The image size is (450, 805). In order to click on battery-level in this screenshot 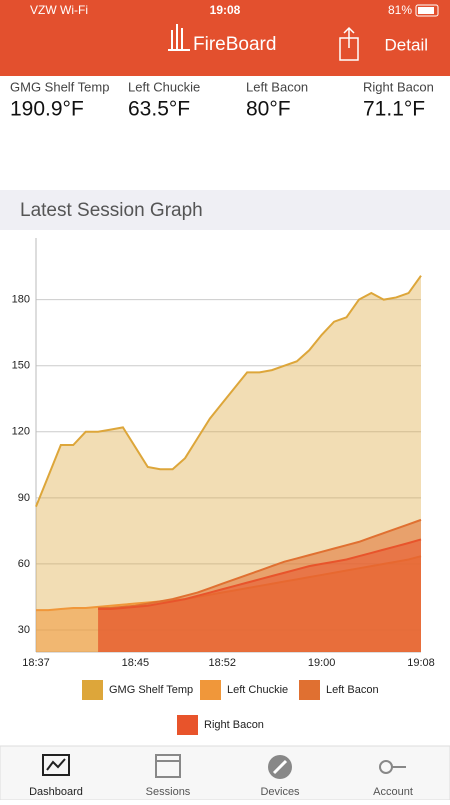, I will do `click(426, 10)`.